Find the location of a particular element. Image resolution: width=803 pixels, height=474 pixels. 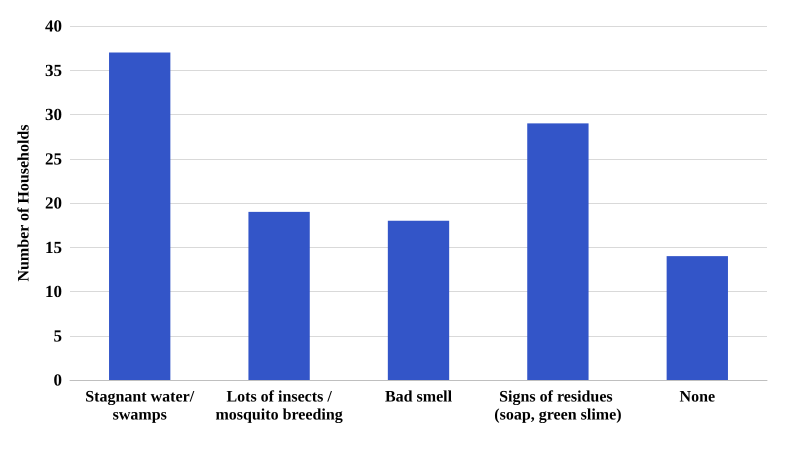

y-tick-label: 15 is located at coordinates (53, 247).